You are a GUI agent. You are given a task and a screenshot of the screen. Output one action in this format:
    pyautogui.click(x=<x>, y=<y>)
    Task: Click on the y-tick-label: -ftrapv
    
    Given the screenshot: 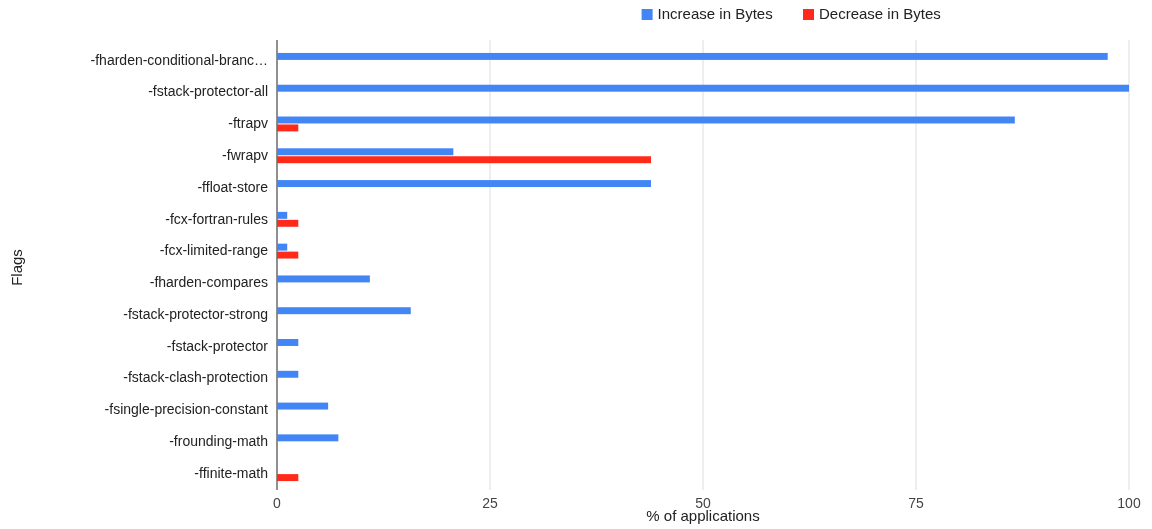 What is the action you would take?
    pyautogui.click(x=248, y=123)
    